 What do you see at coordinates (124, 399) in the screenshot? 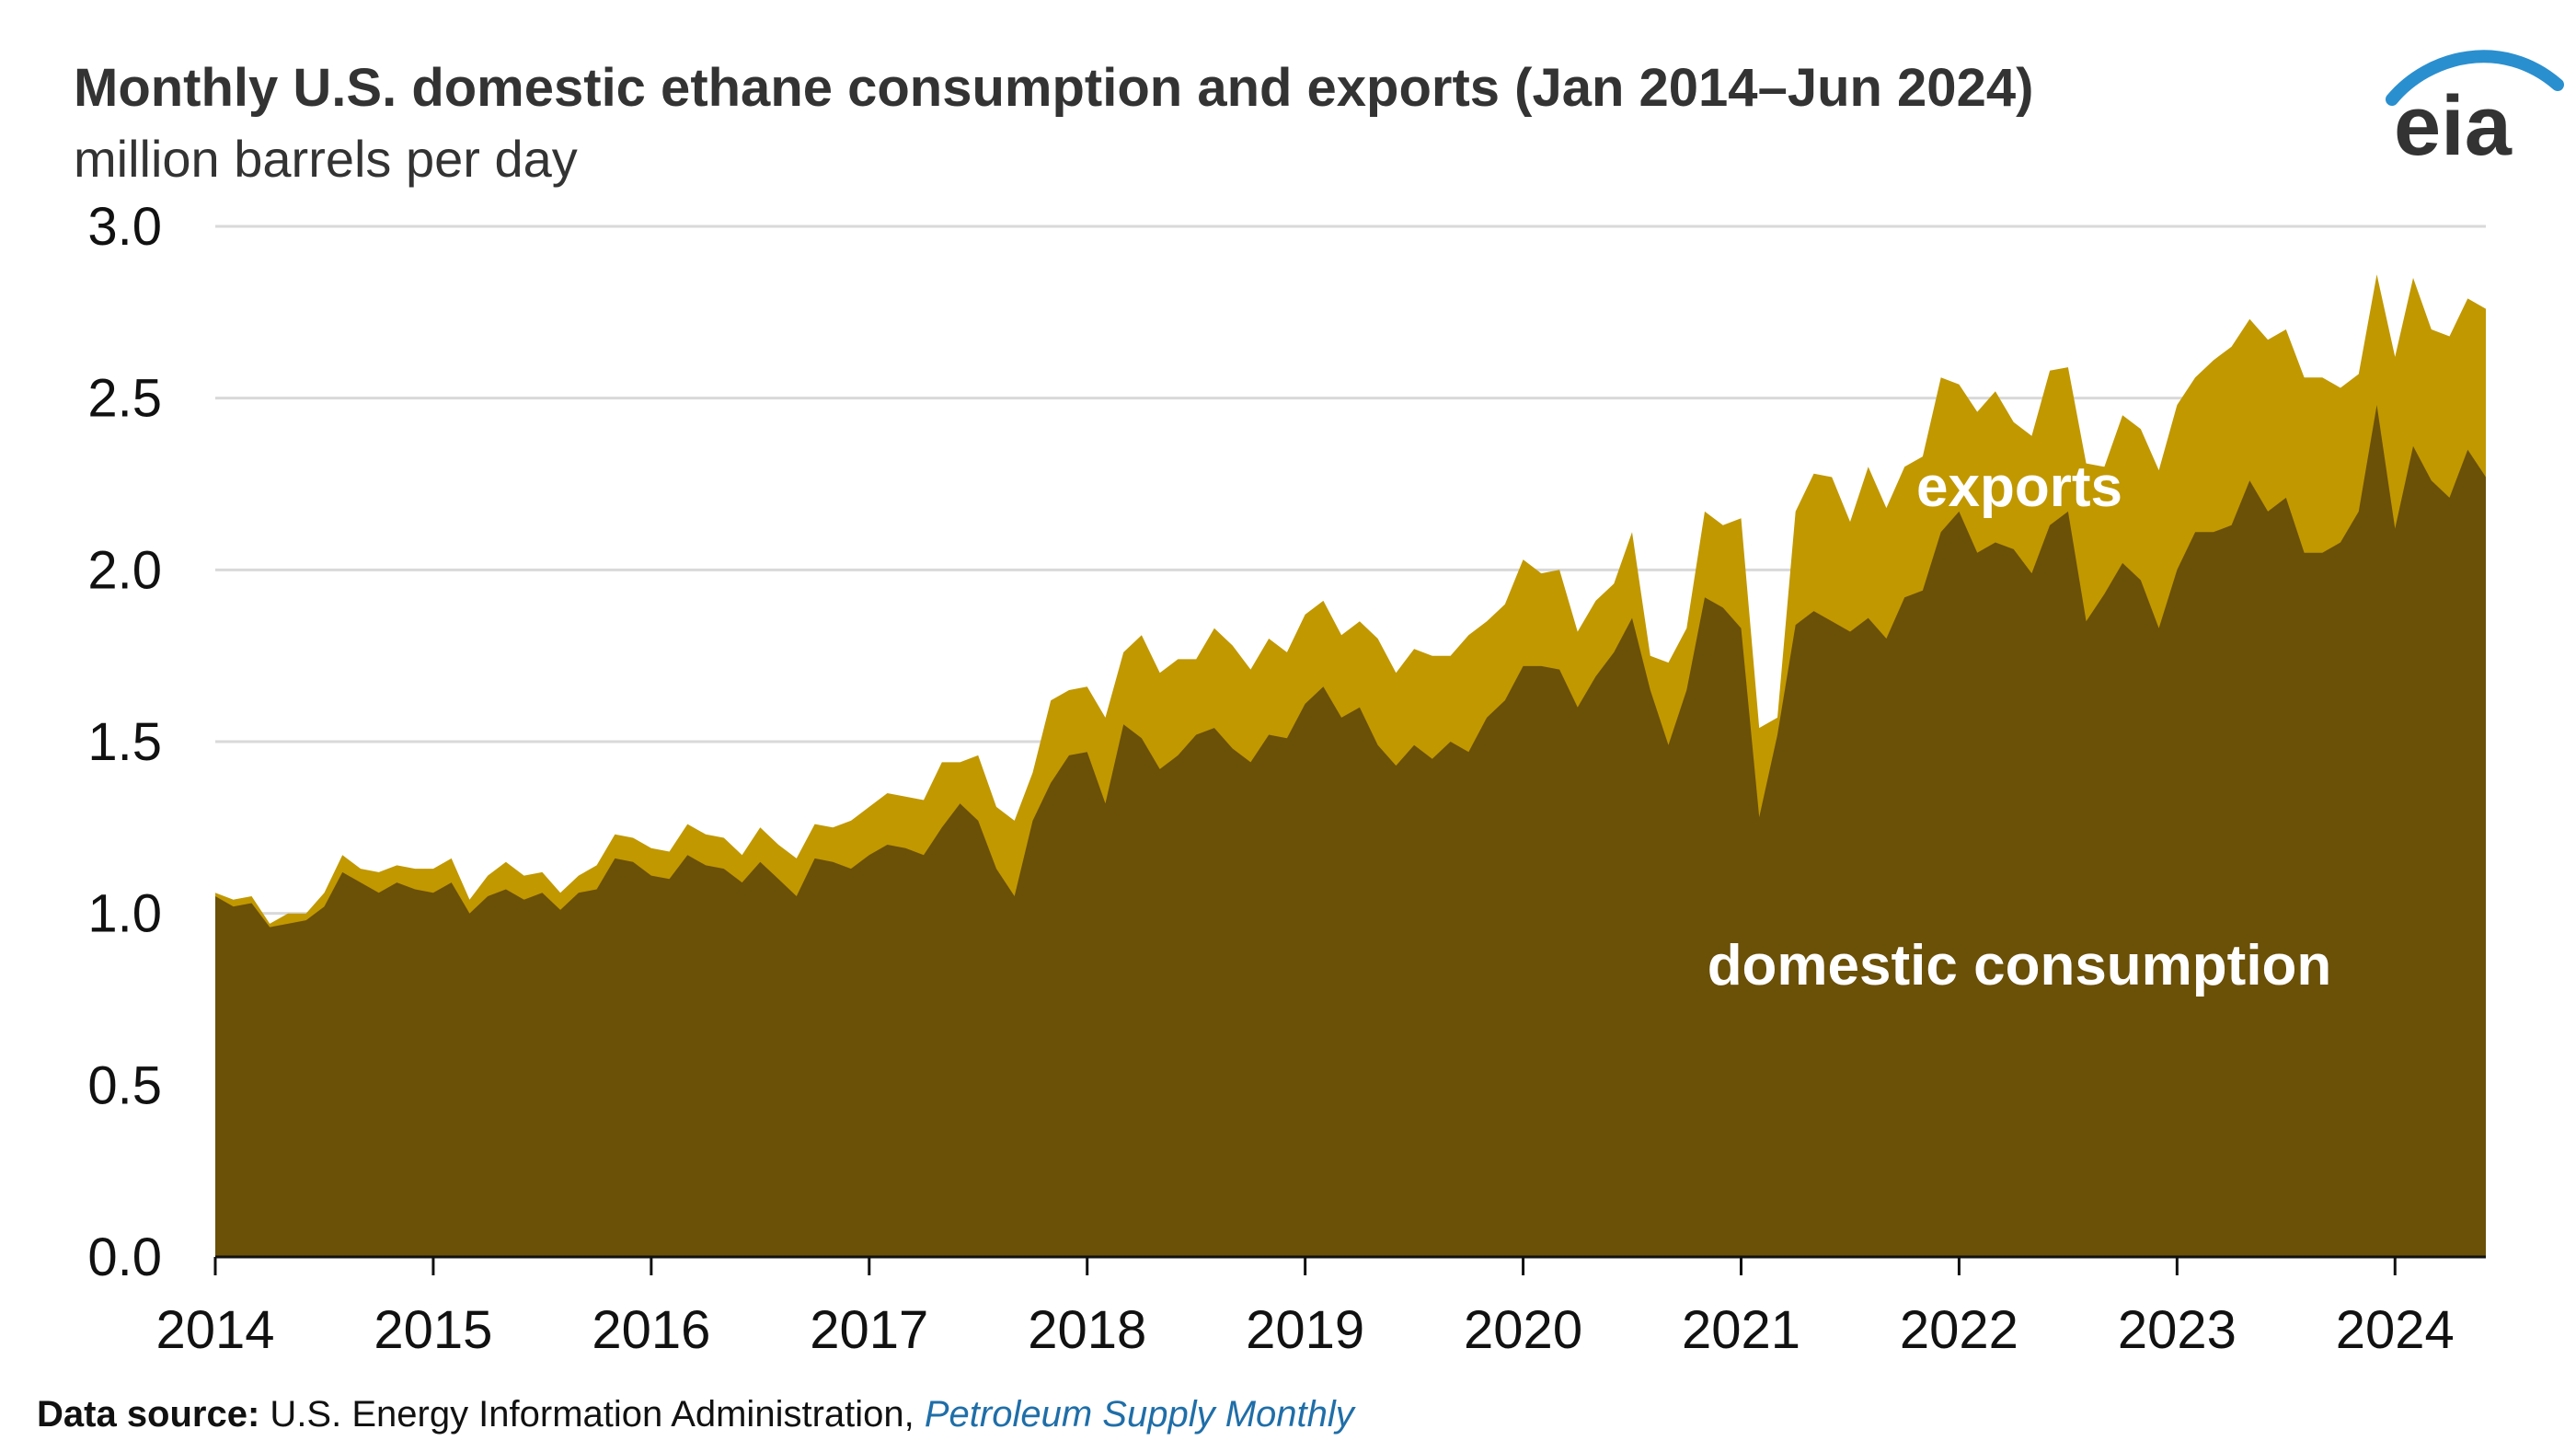
I see `y-tick-label: 2.5` at bounding box center [124, 399].